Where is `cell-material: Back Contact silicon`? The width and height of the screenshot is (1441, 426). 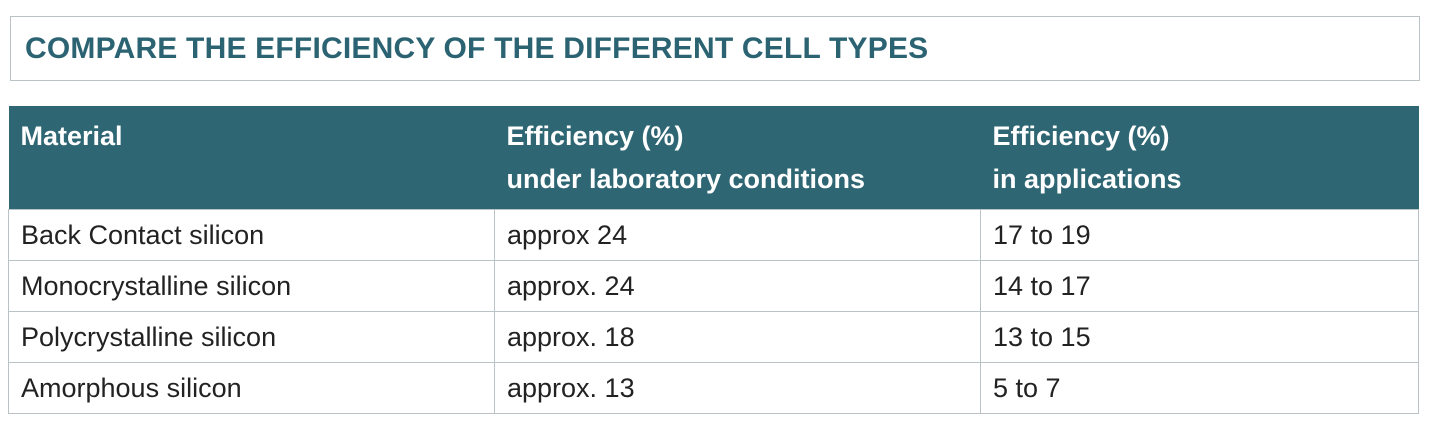 cell-material: Back Contact silicon is located at coordinates (251, 235).